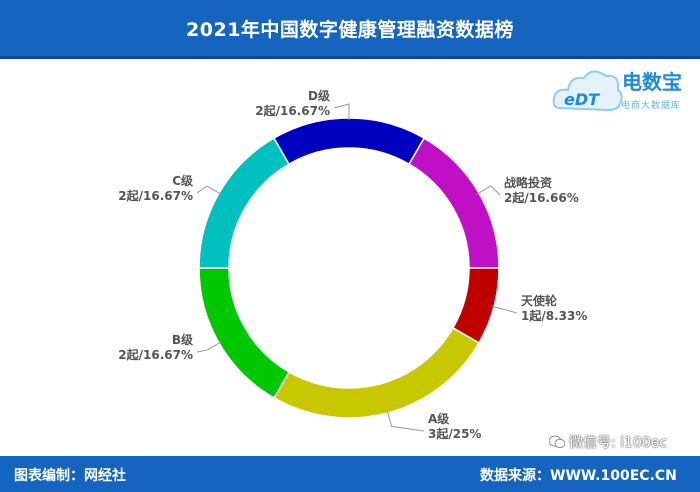  What do you see at coordinates (70, 476) in the screenshot?
I see `footer-compiler: 图表编制：网经社` at bounding box center [70, 476].